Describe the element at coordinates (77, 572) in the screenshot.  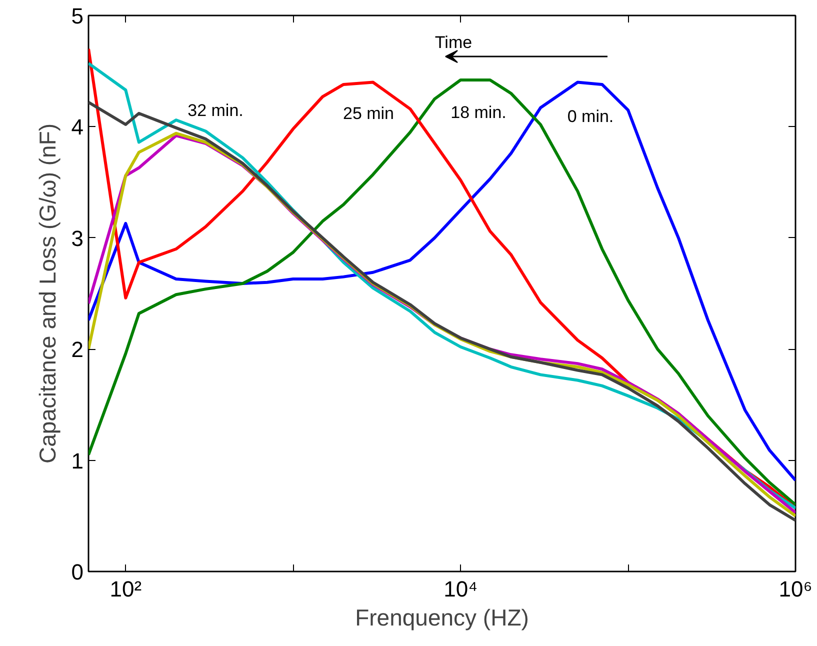
I see `y-tick-label: 0` at that location.